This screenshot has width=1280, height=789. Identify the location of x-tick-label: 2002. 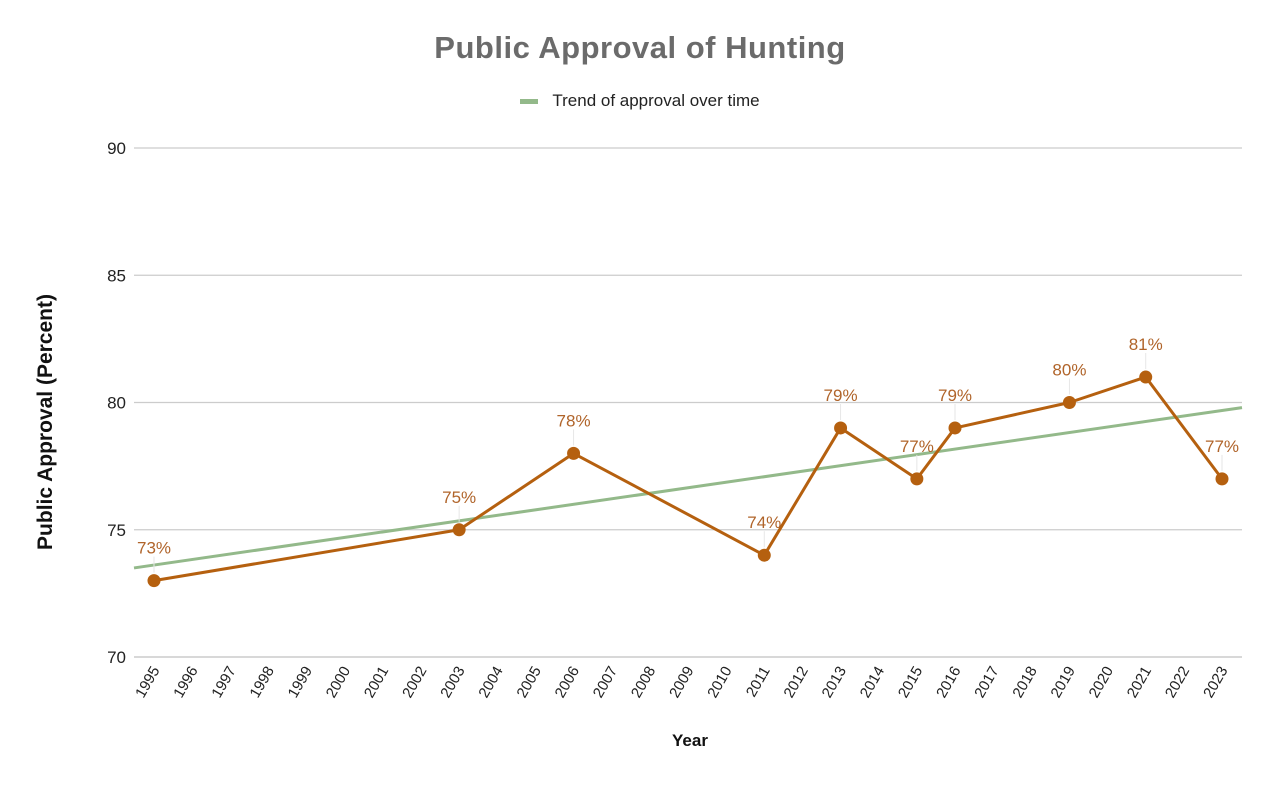
(414, 682).